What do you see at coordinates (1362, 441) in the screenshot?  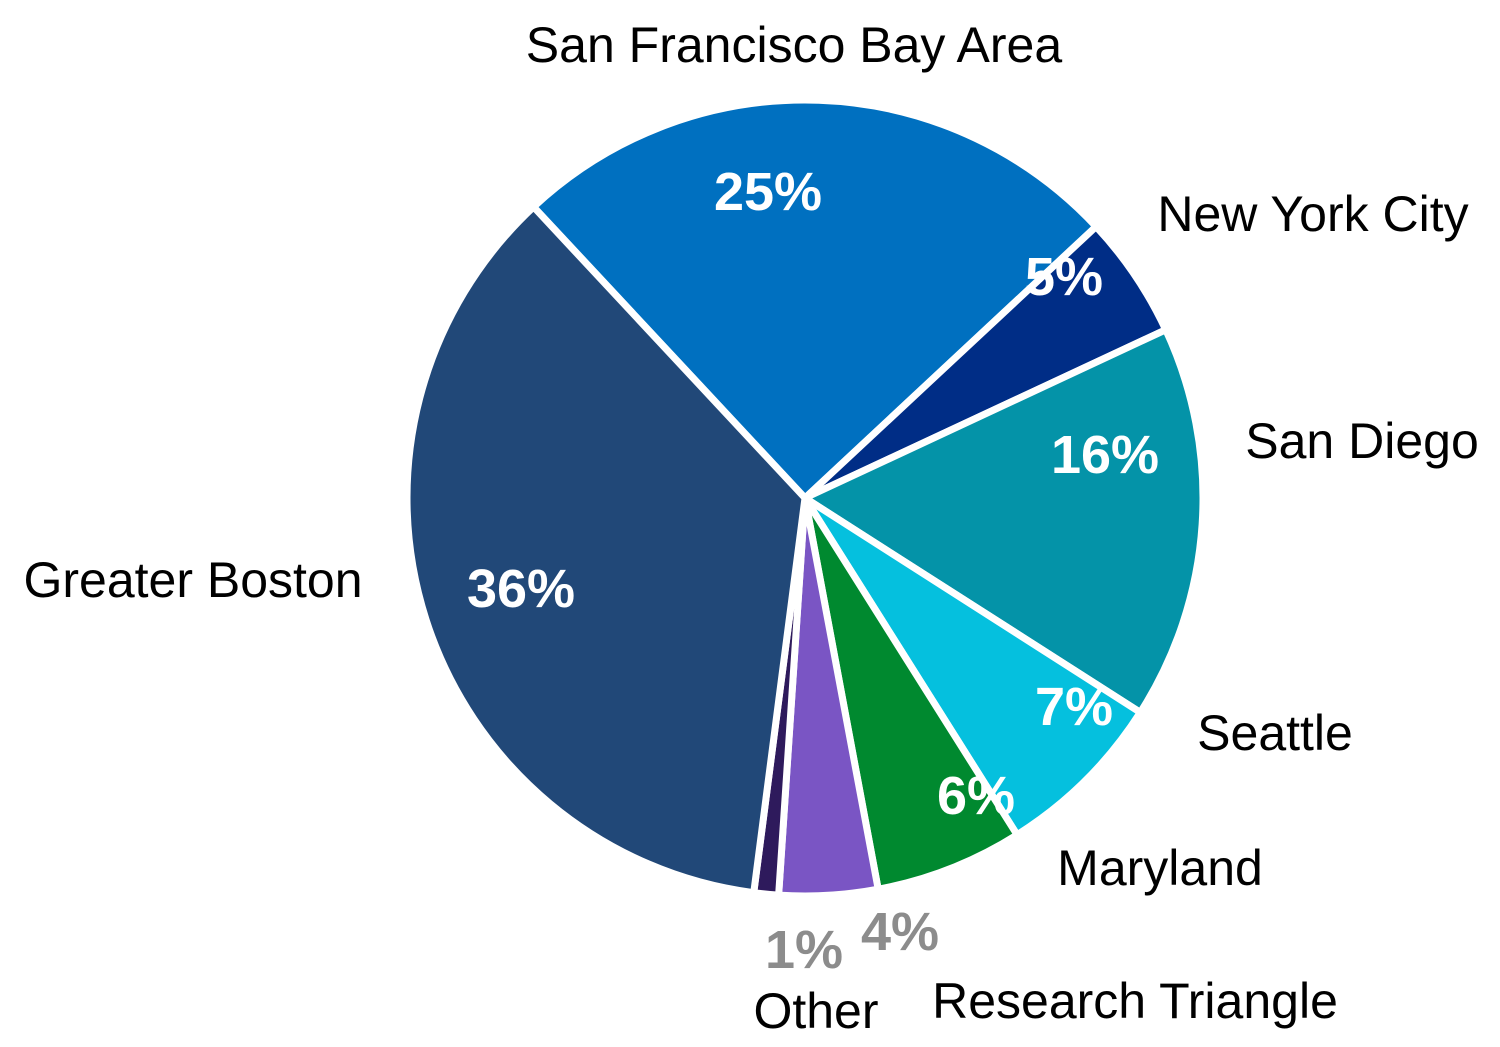 I see `category-label-san-diego: San Diego` at bounding box center [1362, 441].